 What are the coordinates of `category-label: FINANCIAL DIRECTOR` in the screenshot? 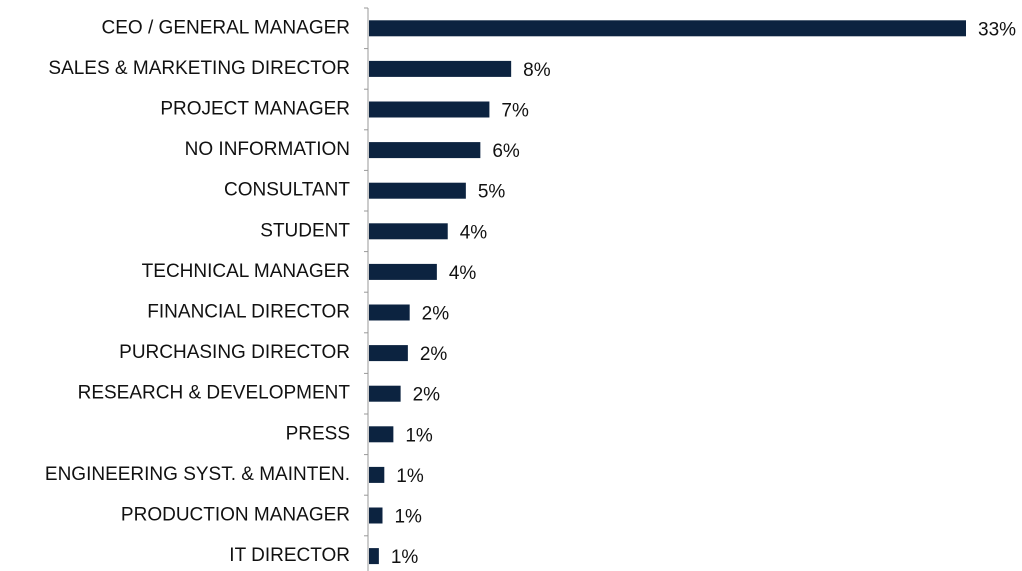 It's located at (248, 312).